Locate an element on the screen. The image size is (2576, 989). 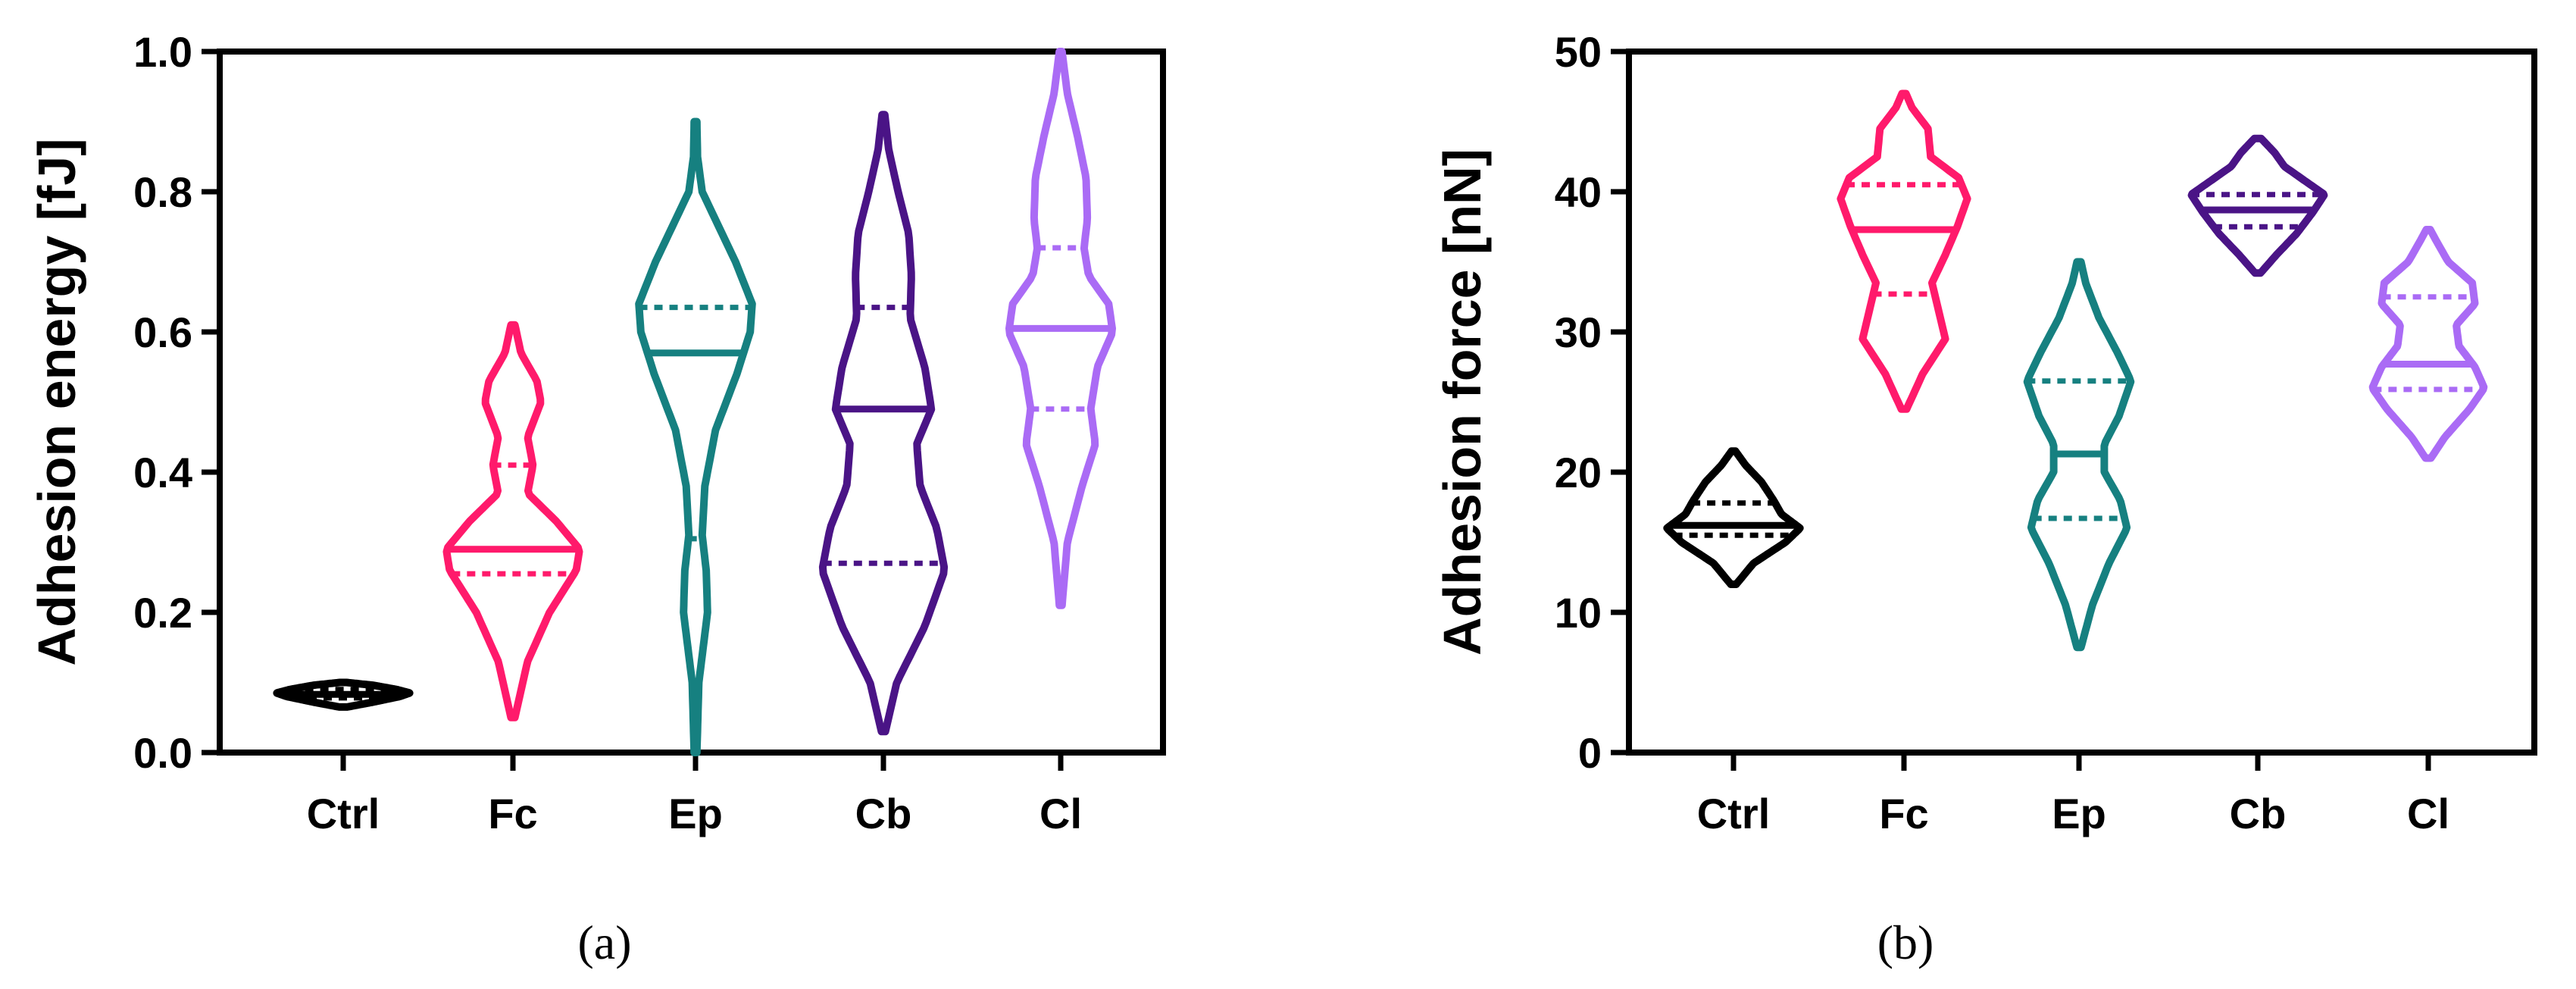
y-tick-label: 1.0 is located at coordinates (162, 52).